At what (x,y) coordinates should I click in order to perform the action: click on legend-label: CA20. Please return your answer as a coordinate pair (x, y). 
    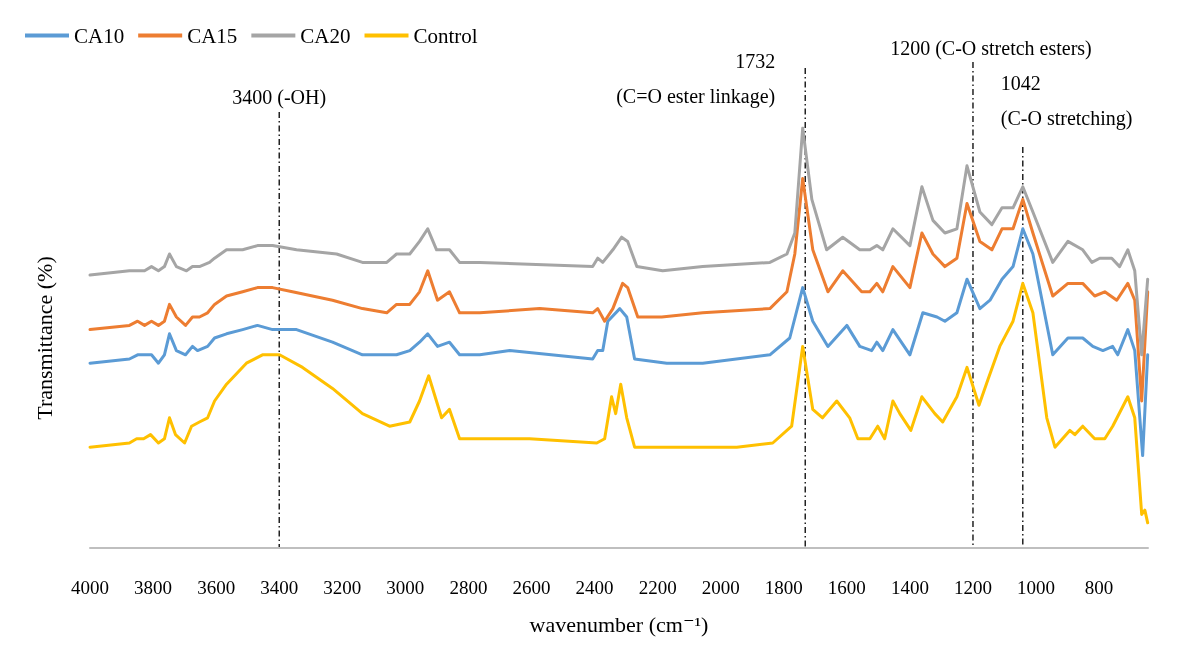
    Looking at the image, I should click on (325, 35).